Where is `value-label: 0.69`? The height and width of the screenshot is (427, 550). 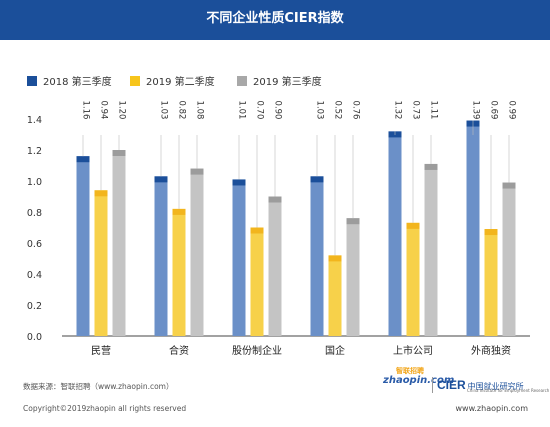 value-label: 0.69 is located at coordinates (494, 110).